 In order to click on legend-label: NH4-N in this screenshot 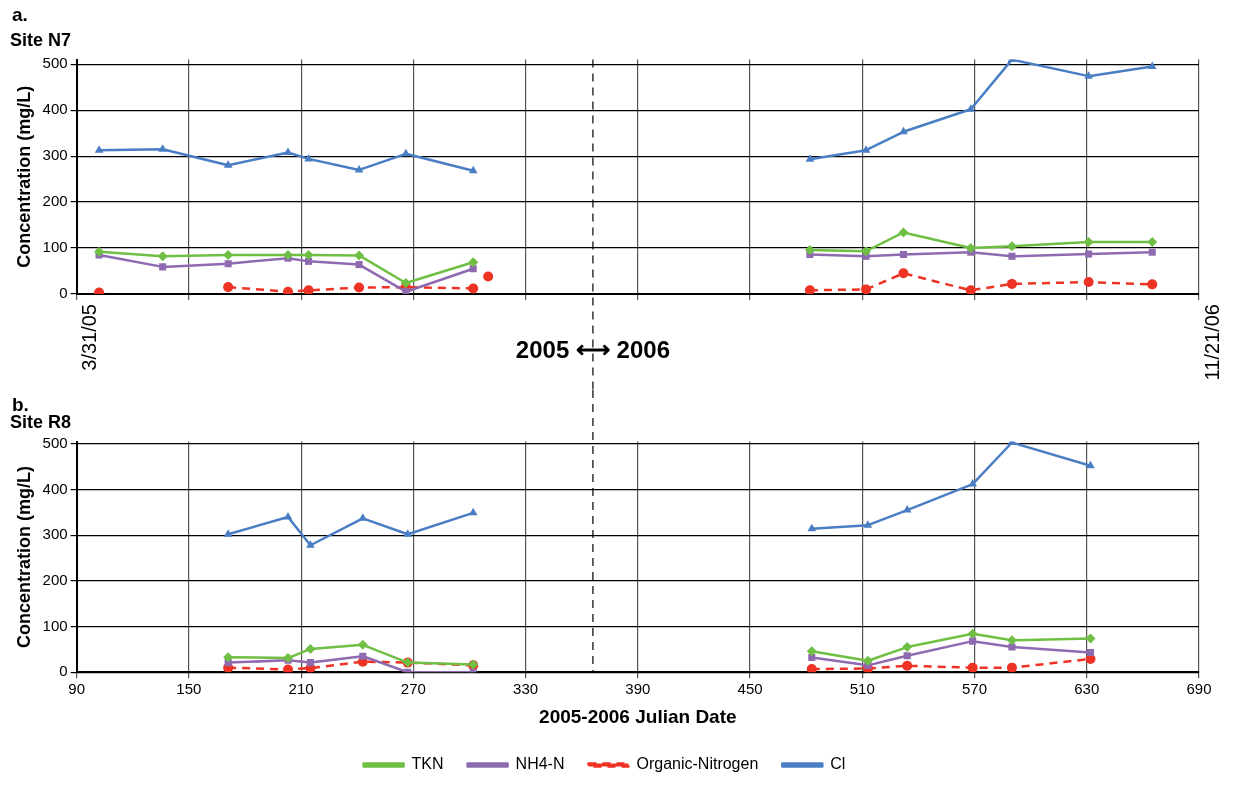, I will do `click(540, 764)`.